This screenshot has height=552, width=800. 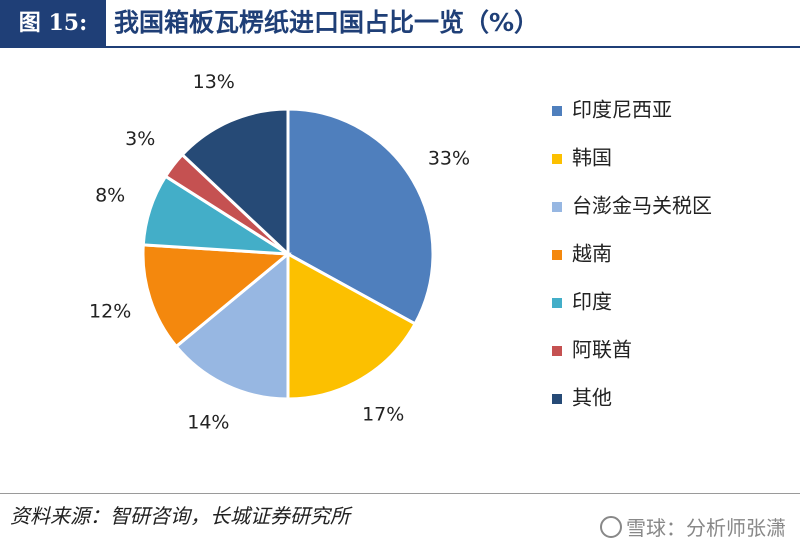 I want to click on legend-label: 其他, so click(x=592, y=398).